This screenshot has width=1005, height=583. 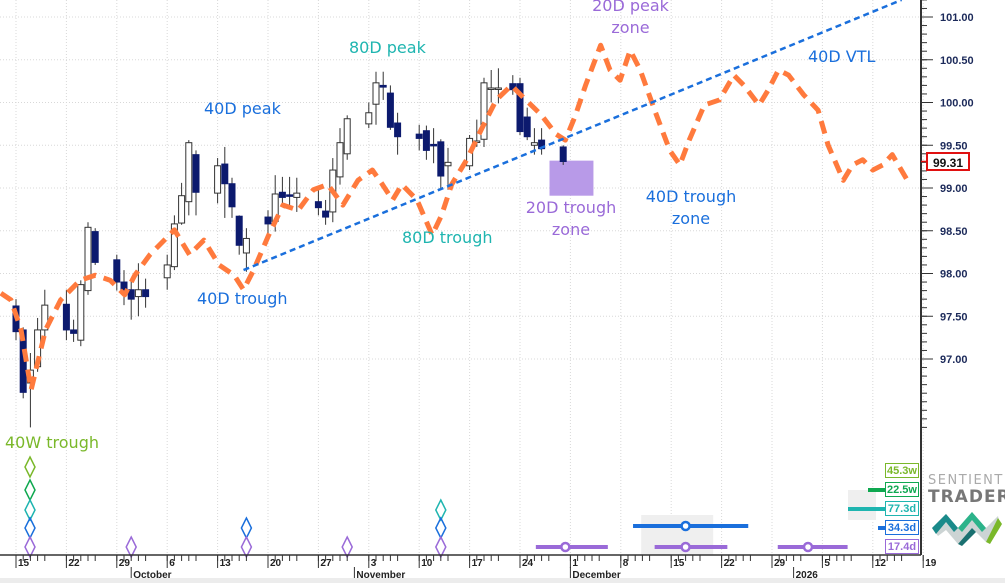 What do you see at coordinates (380, 575) in the screenshot?
I see `month-label: November` at bounding box center [380, 575].